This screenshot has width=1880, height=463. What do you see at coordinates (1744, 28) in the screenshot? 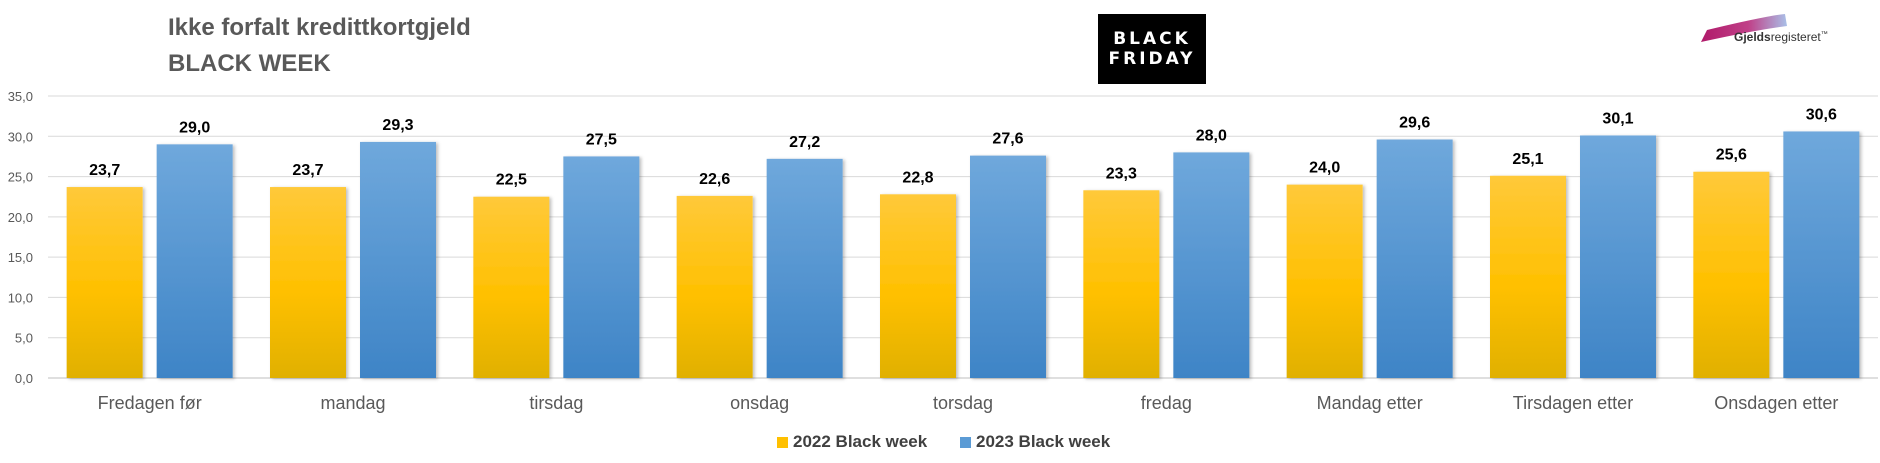
I see `gjeldsregisteret-logo-icon` at bounding box center [1744, 28].